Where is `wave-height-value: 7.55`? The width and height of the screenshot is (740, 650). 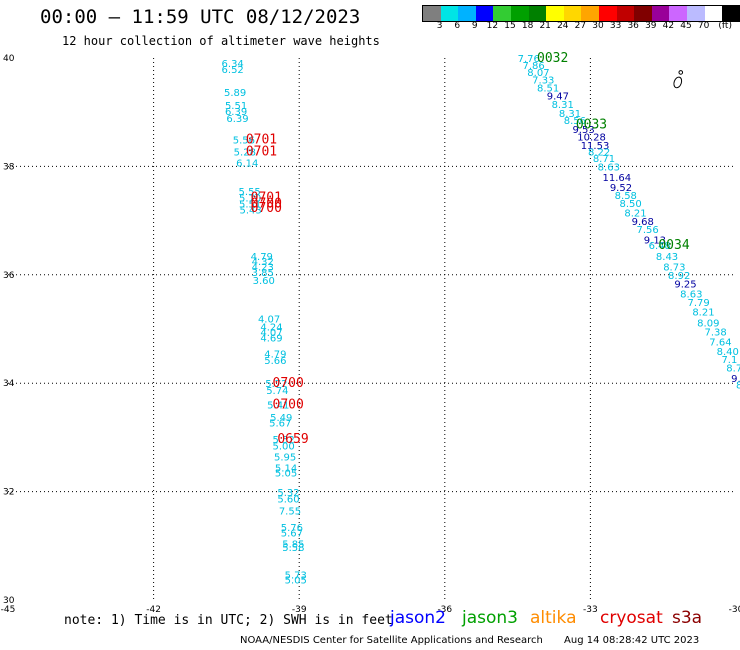 wave-height-value: 7.55 is located at coordinates (290, 511).